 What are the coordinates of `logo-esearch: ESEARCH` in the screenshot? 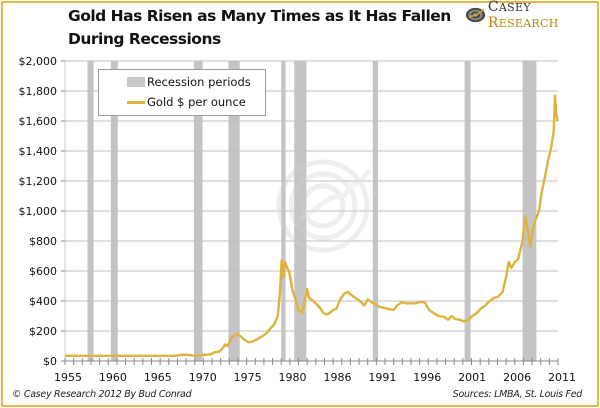 It's located at (528, 23).